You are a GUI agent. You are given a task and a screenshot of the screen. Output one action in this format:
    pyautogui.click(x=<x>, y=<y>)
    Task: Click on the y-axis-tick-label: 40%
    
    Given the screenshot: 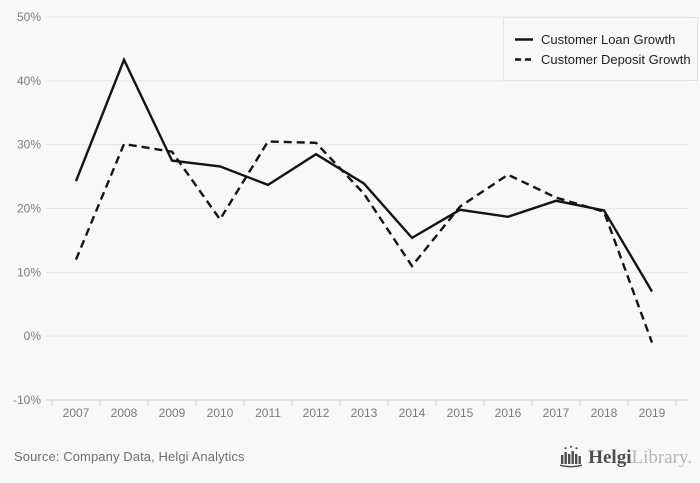 What is the action you would take?
    pyautogui.click(x=29, y=81)
    